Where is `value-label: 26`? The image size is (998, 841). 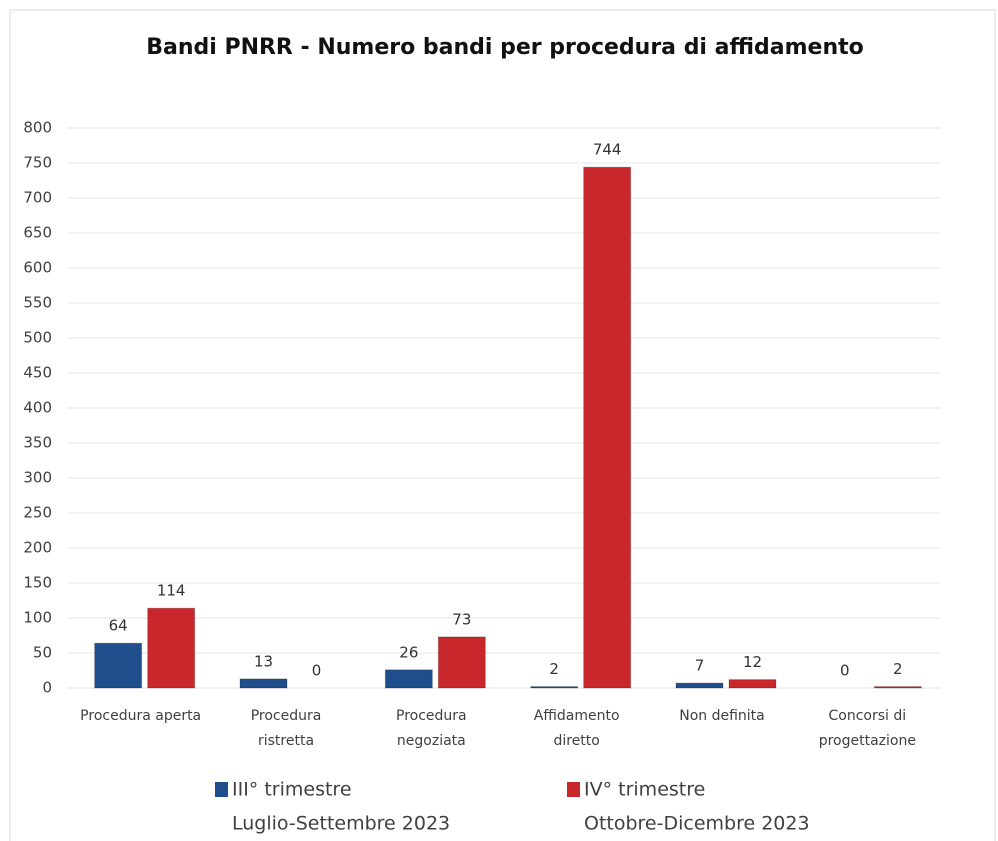
value-label: 26 is located at coordinates (408, 652).